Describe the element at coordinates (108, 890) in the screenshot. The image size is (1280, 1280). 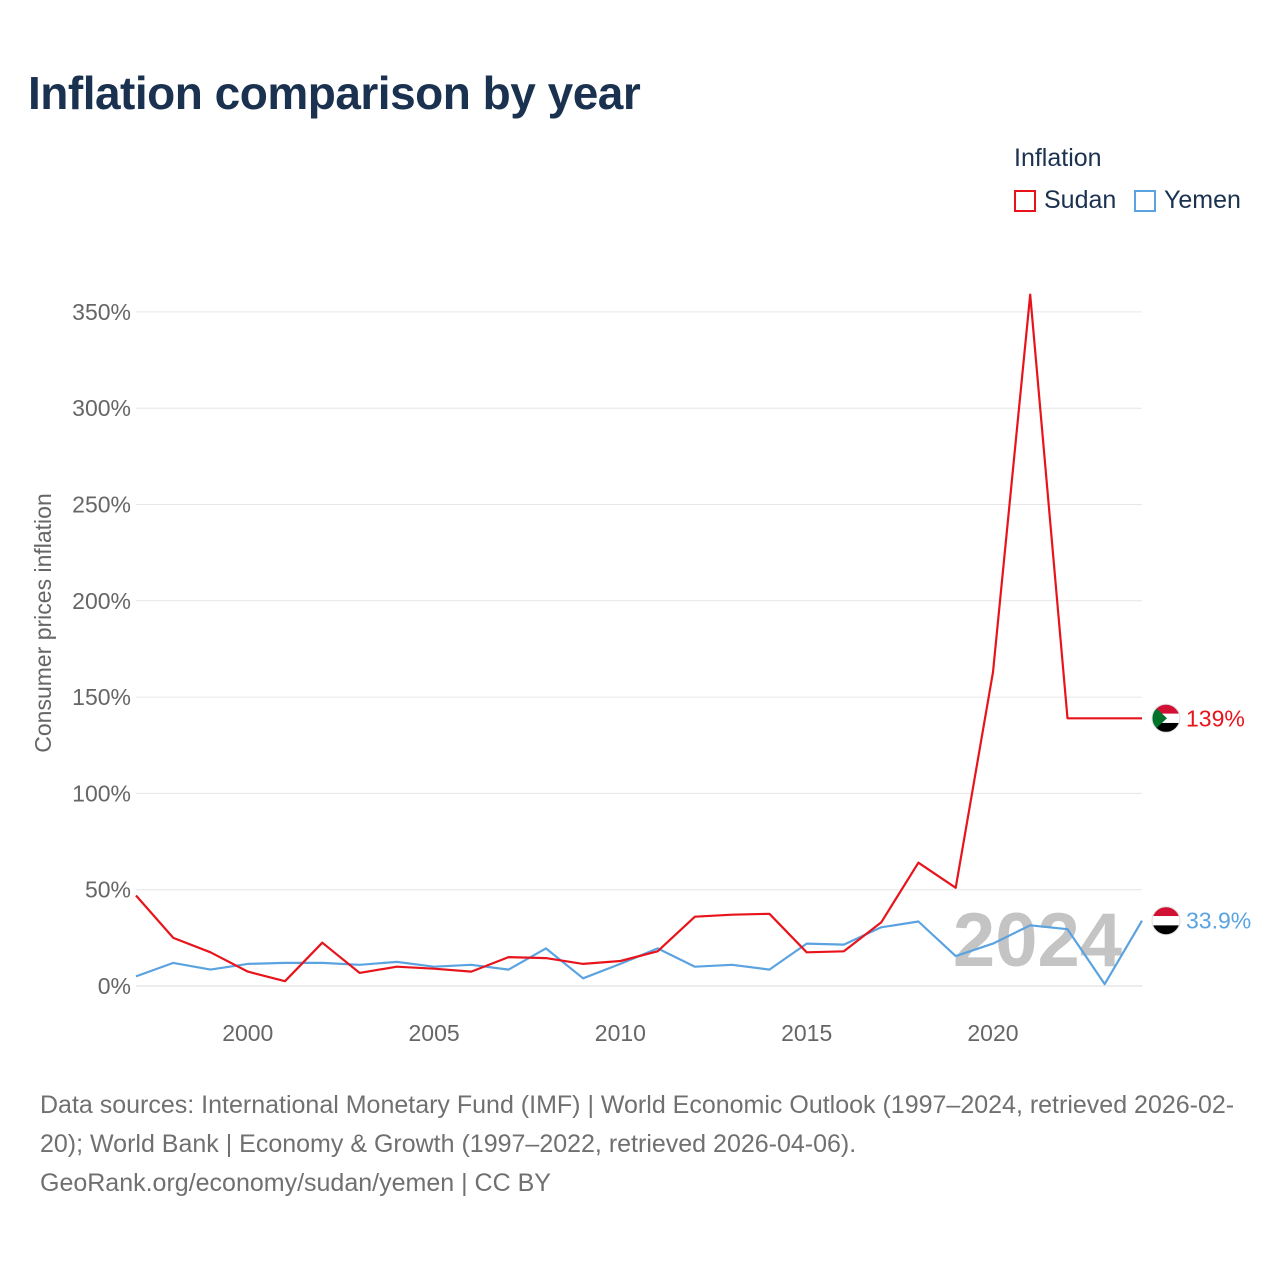
I see `y-tick-label: 50%` at that location.